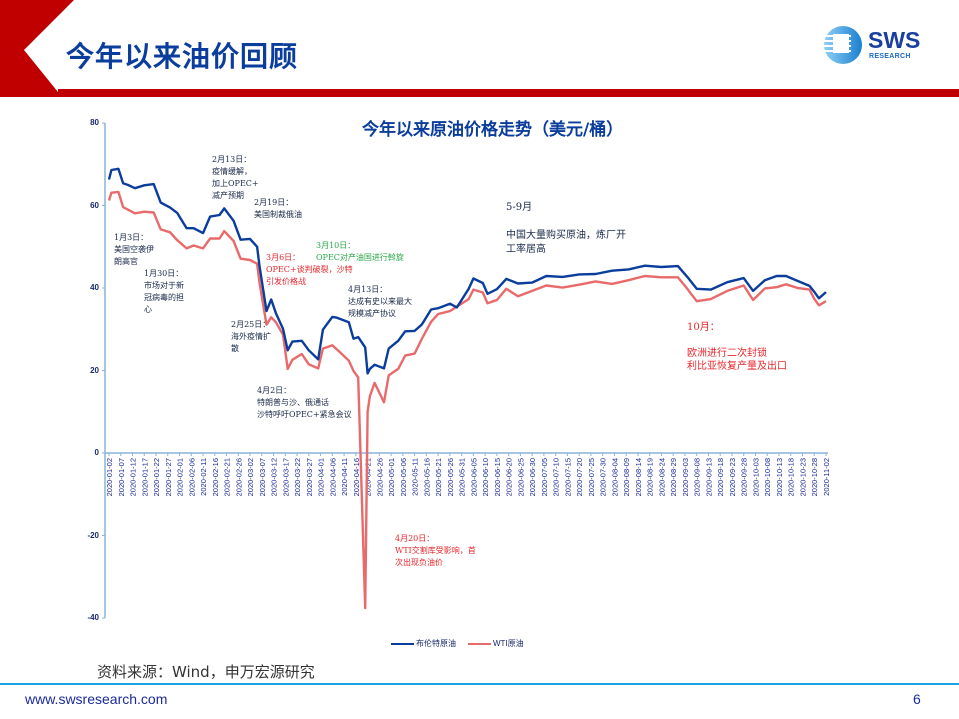  Describe the element at coordinates (344, 477) in the screenshot. I see `x-tick-label: 2020-04-11` at that location.